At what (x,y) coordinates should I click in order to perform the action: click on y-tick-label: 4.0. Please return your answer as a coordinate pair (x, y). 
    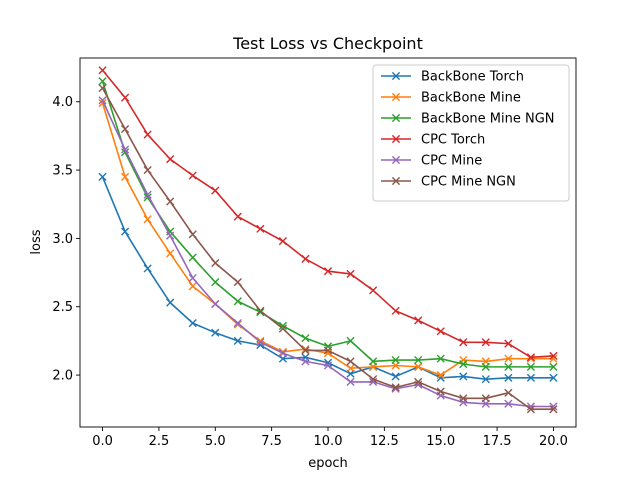
    Looking at the image, I should click on (62, 102).